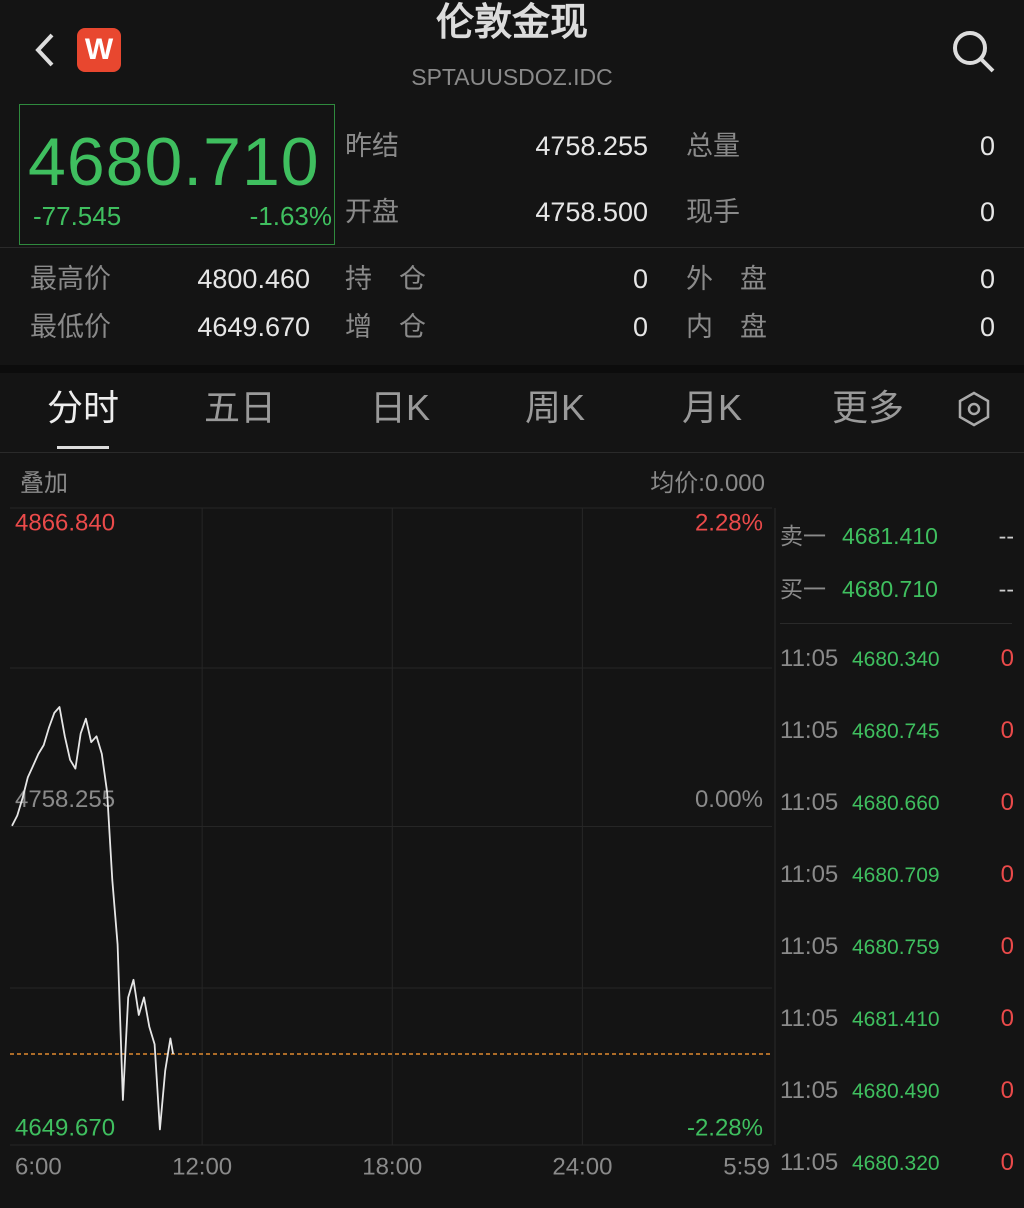 The height and width of the screenshot is (1208, 1024). Describe the element at coordinates (512, 77) in the screenshot. I see `subtitle: SPTAUUSDOZ.IDC` at that location.